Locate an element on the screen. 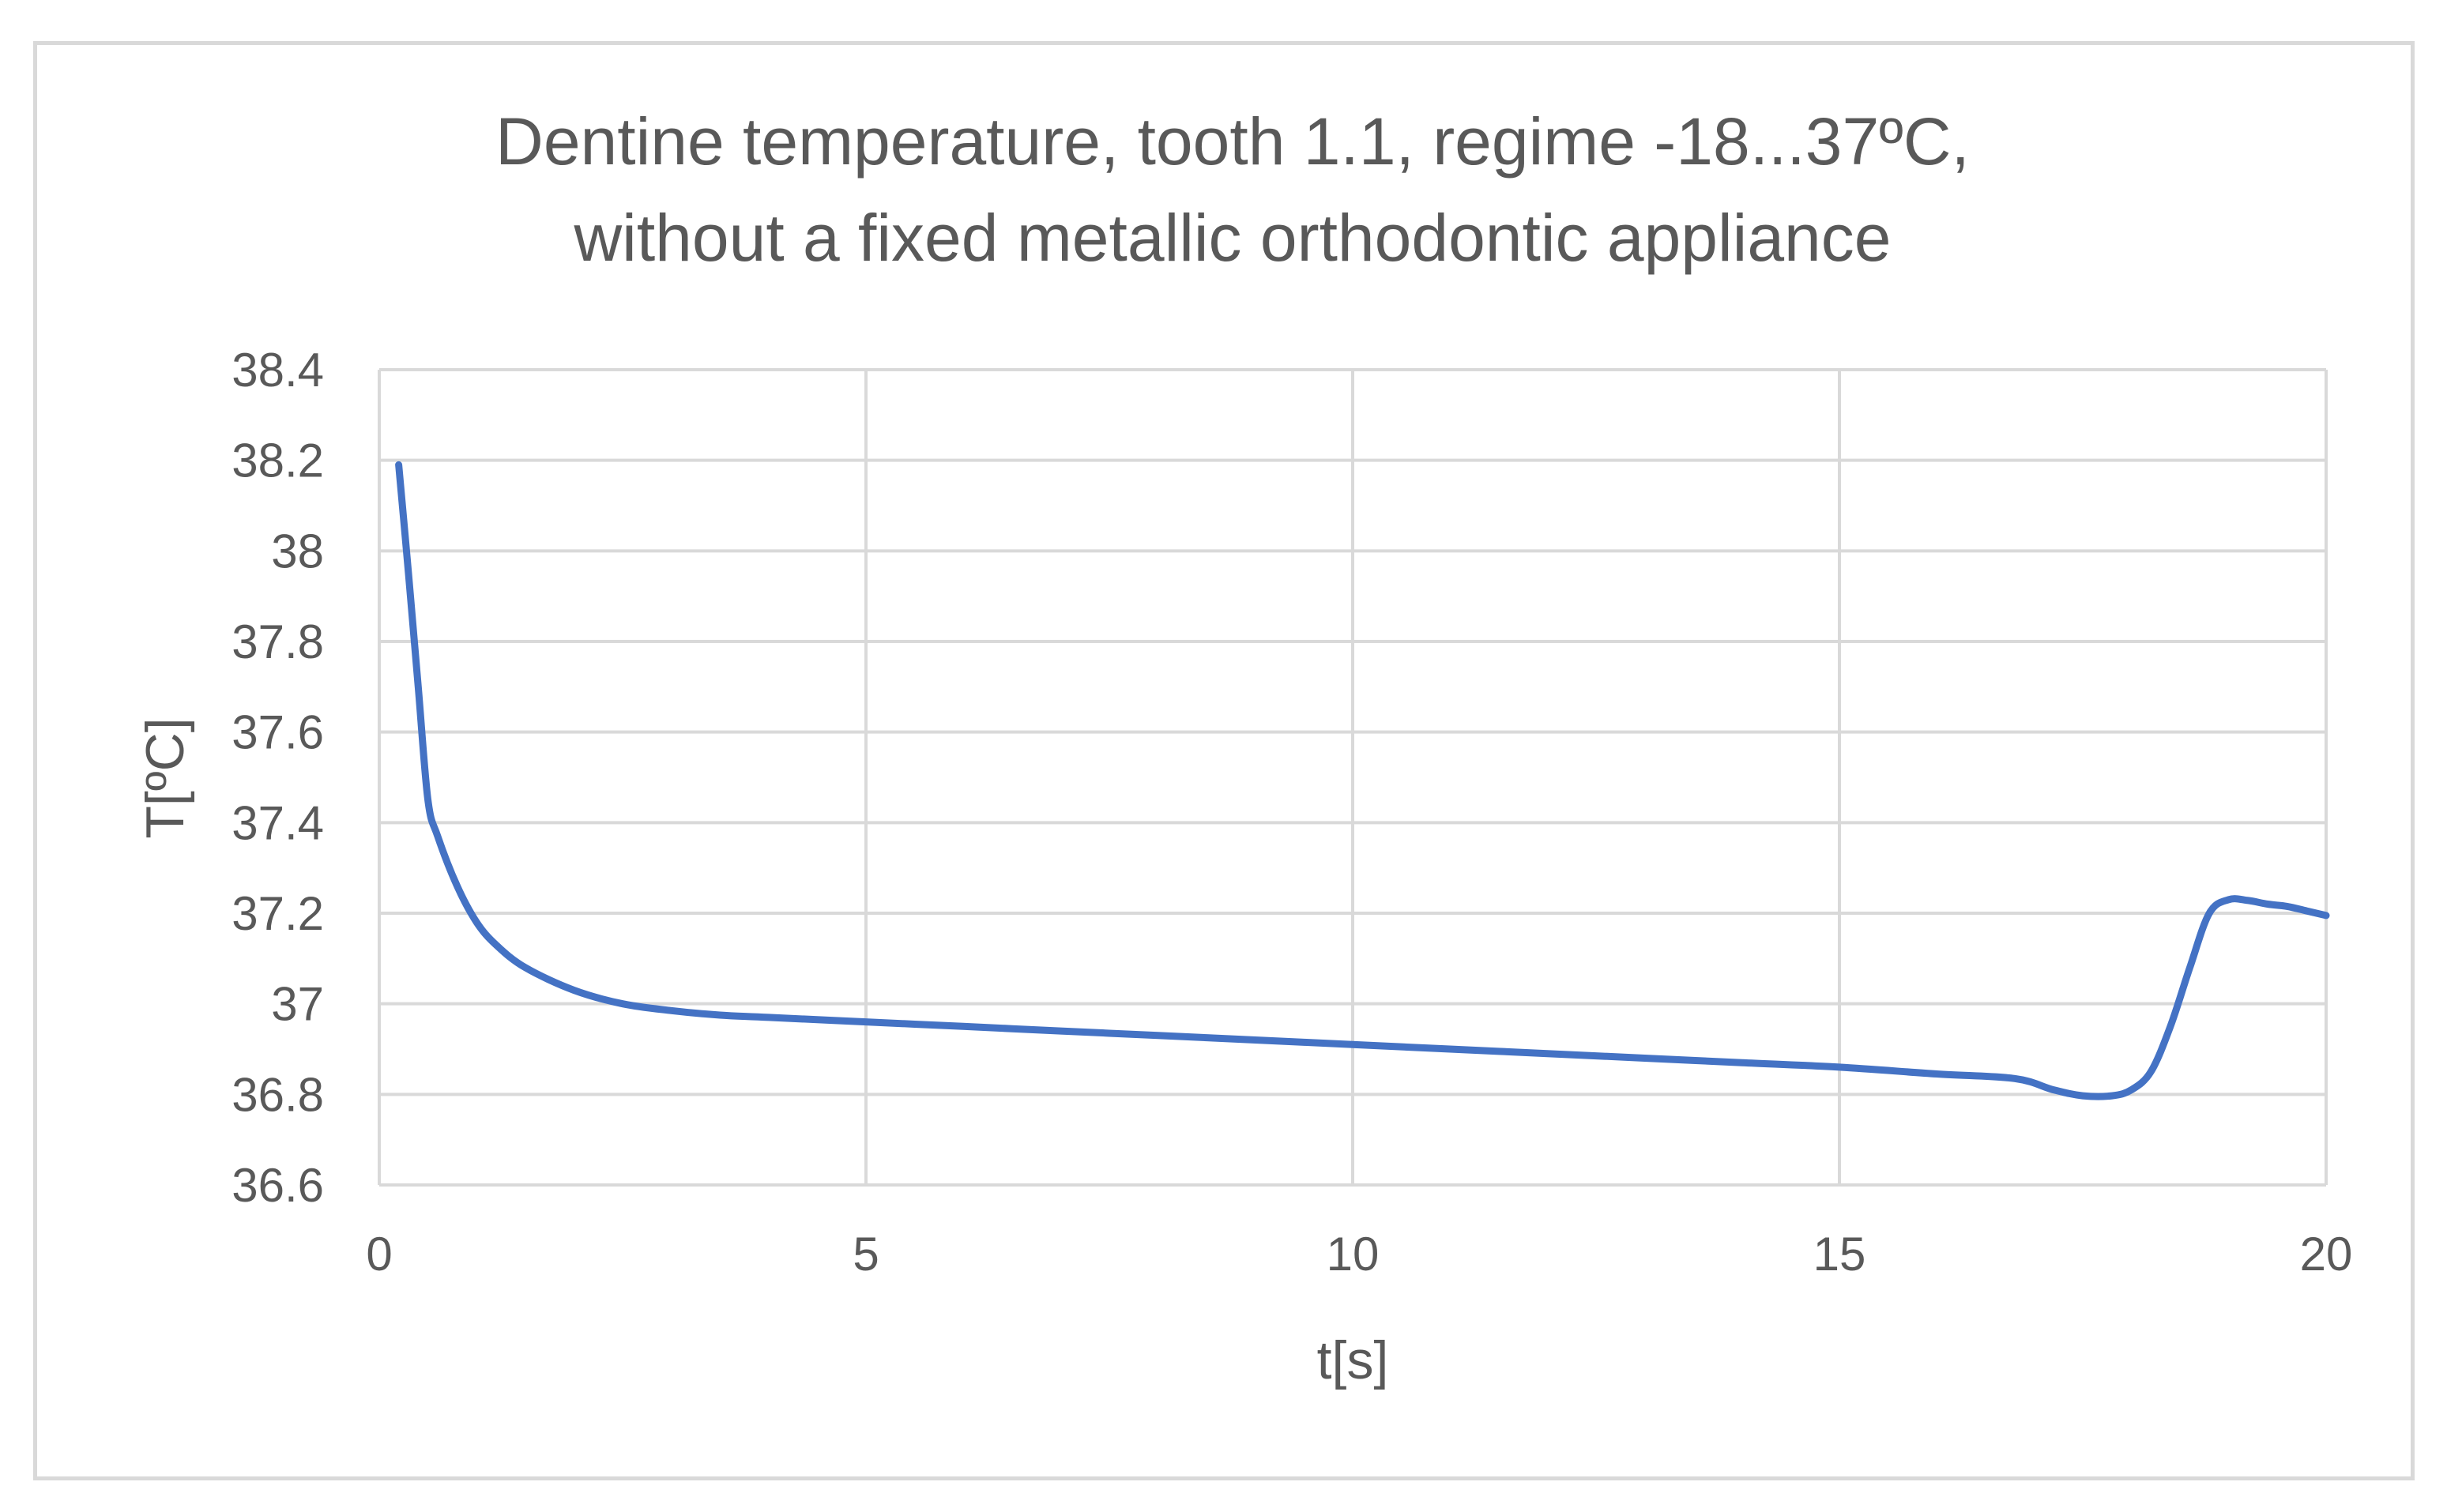  y-tick-label: 37.2 is located at coordinates (278, 913).